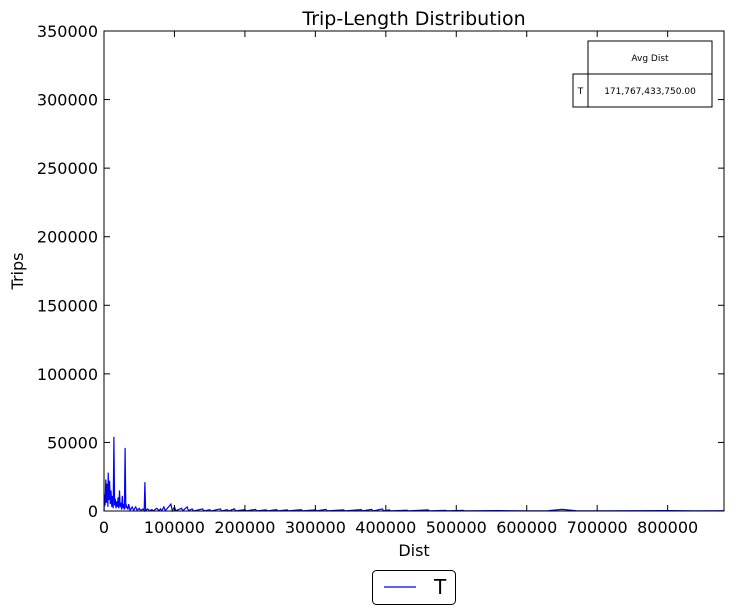 This screenshot has height=614, width=734. Describe the element at coordinates (414, 587) in the screenshot. I see `legend: T` at that location.